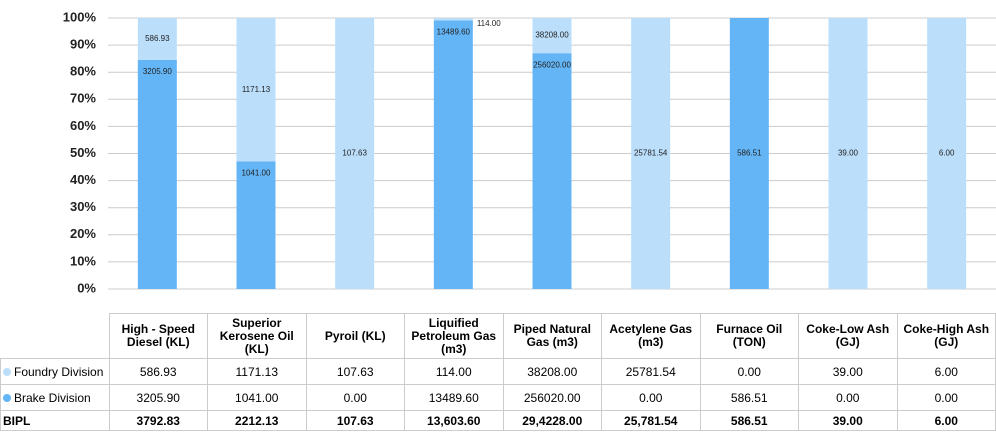 This screenshot has height=432, width=996. What do you see at coordinates (80, 16) in the screenshot?
I see `y-tick-label: 100%` at bounding box center [80, 16].